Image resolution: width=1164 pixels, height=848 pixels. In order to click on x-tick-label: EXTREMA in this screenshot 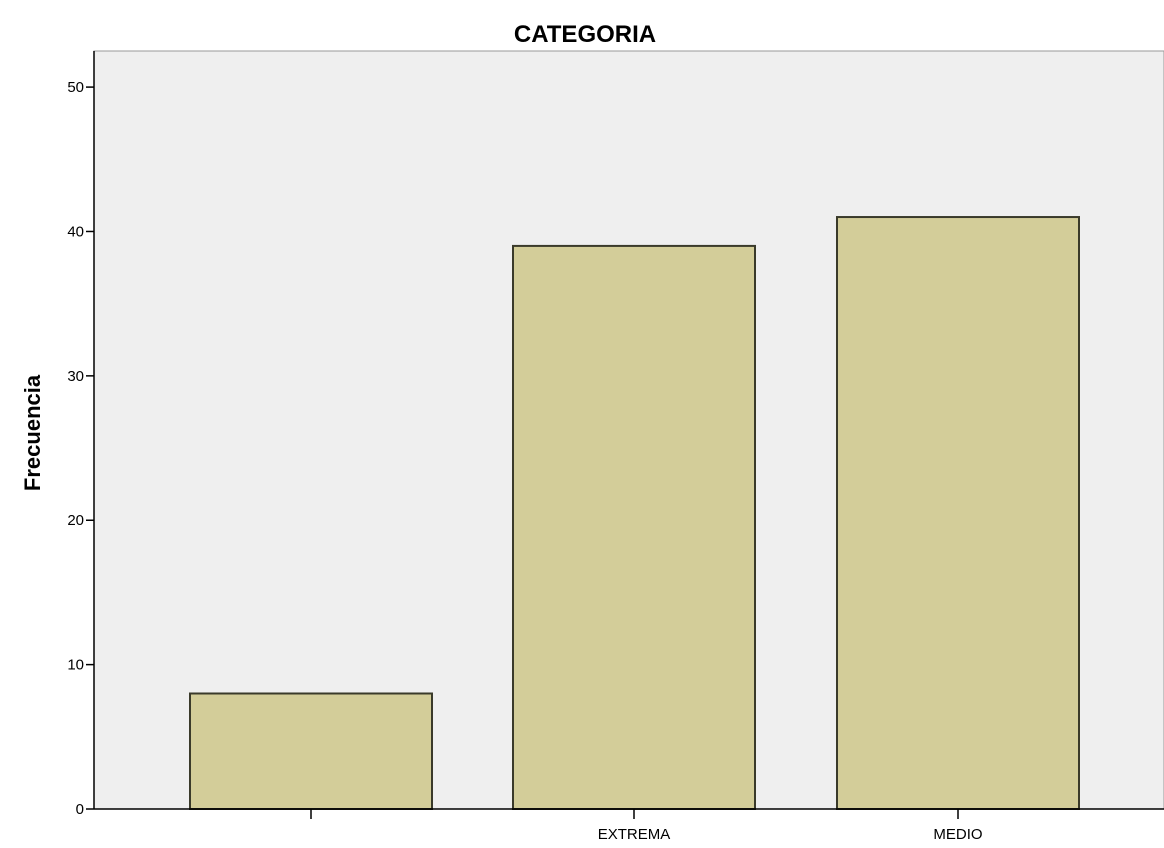, I will do `click(634, 834)`.